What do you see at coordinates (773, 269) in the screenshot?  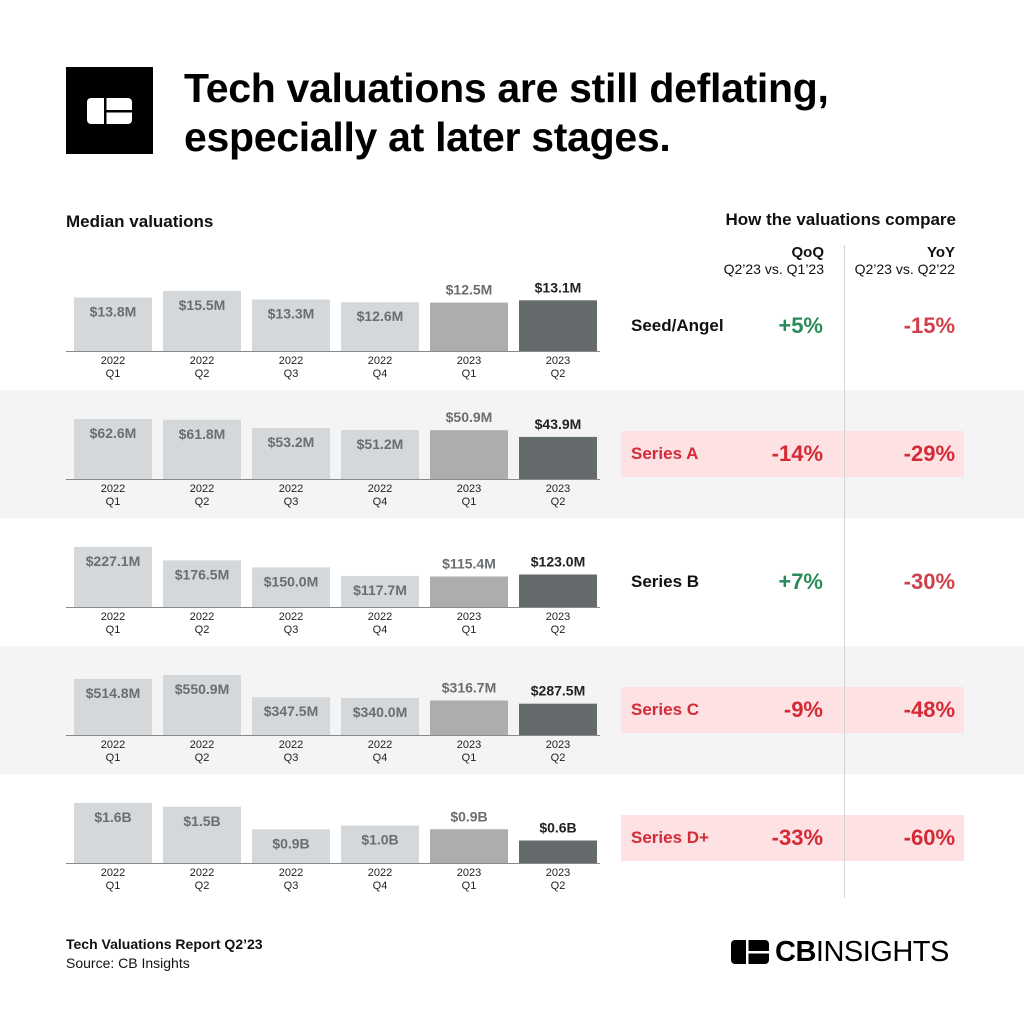 I see `qoq-subtitle: Q2’23 vs. Q1’23` at bounding box center [773, 269].